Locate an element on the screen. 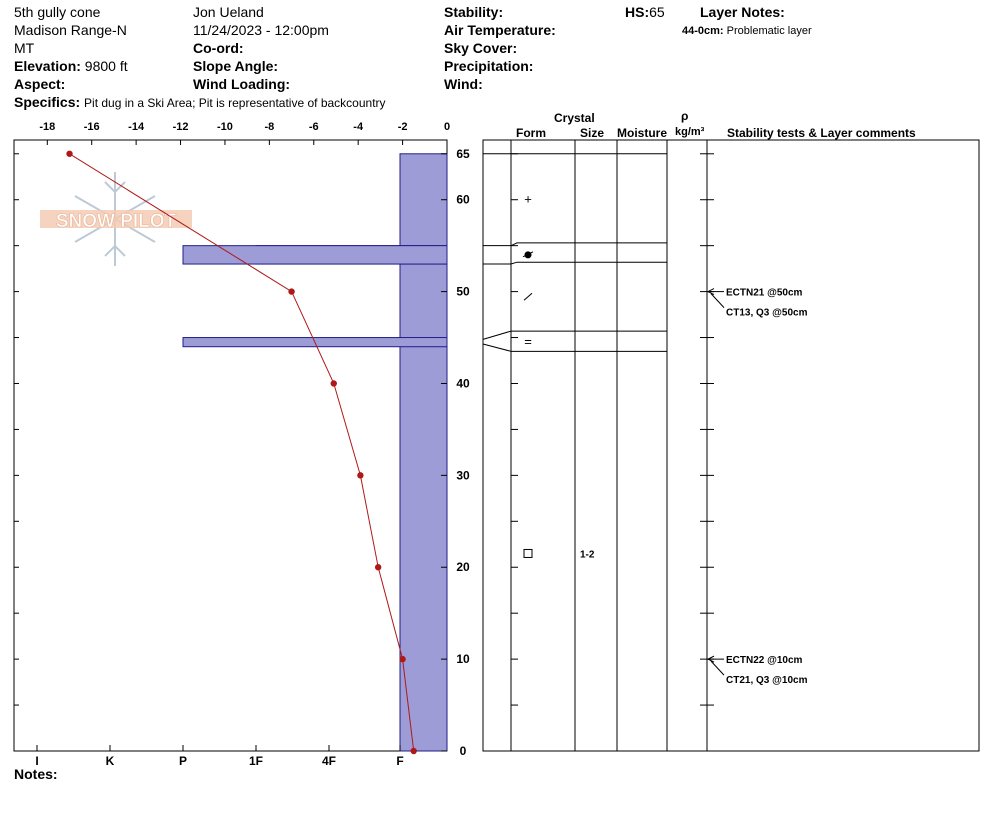  temp-tick-label: -12 is located at coordinates (181, 127).